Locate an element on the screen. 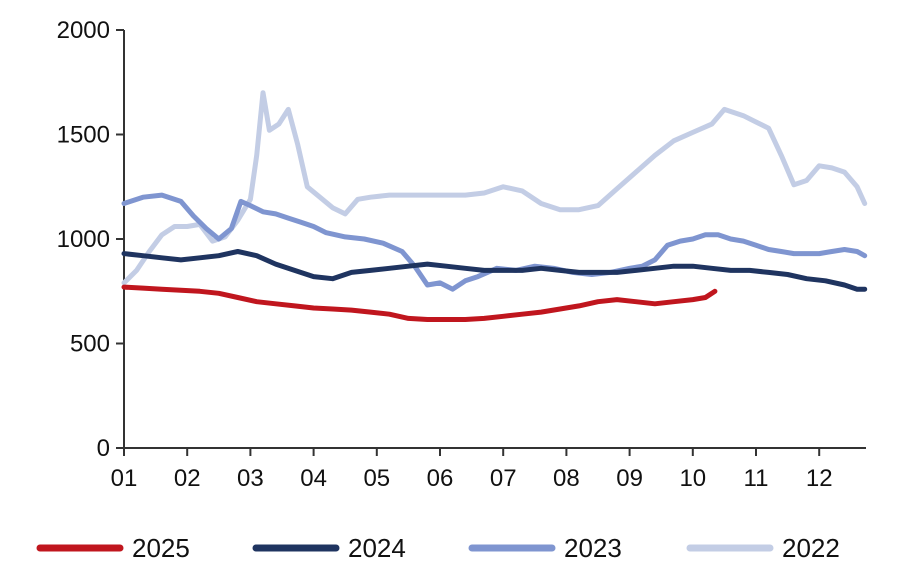 Image resolution: width=900 pixels, height=576 pixels. x-tick-label: 10 is located at coordinates (692, 478).